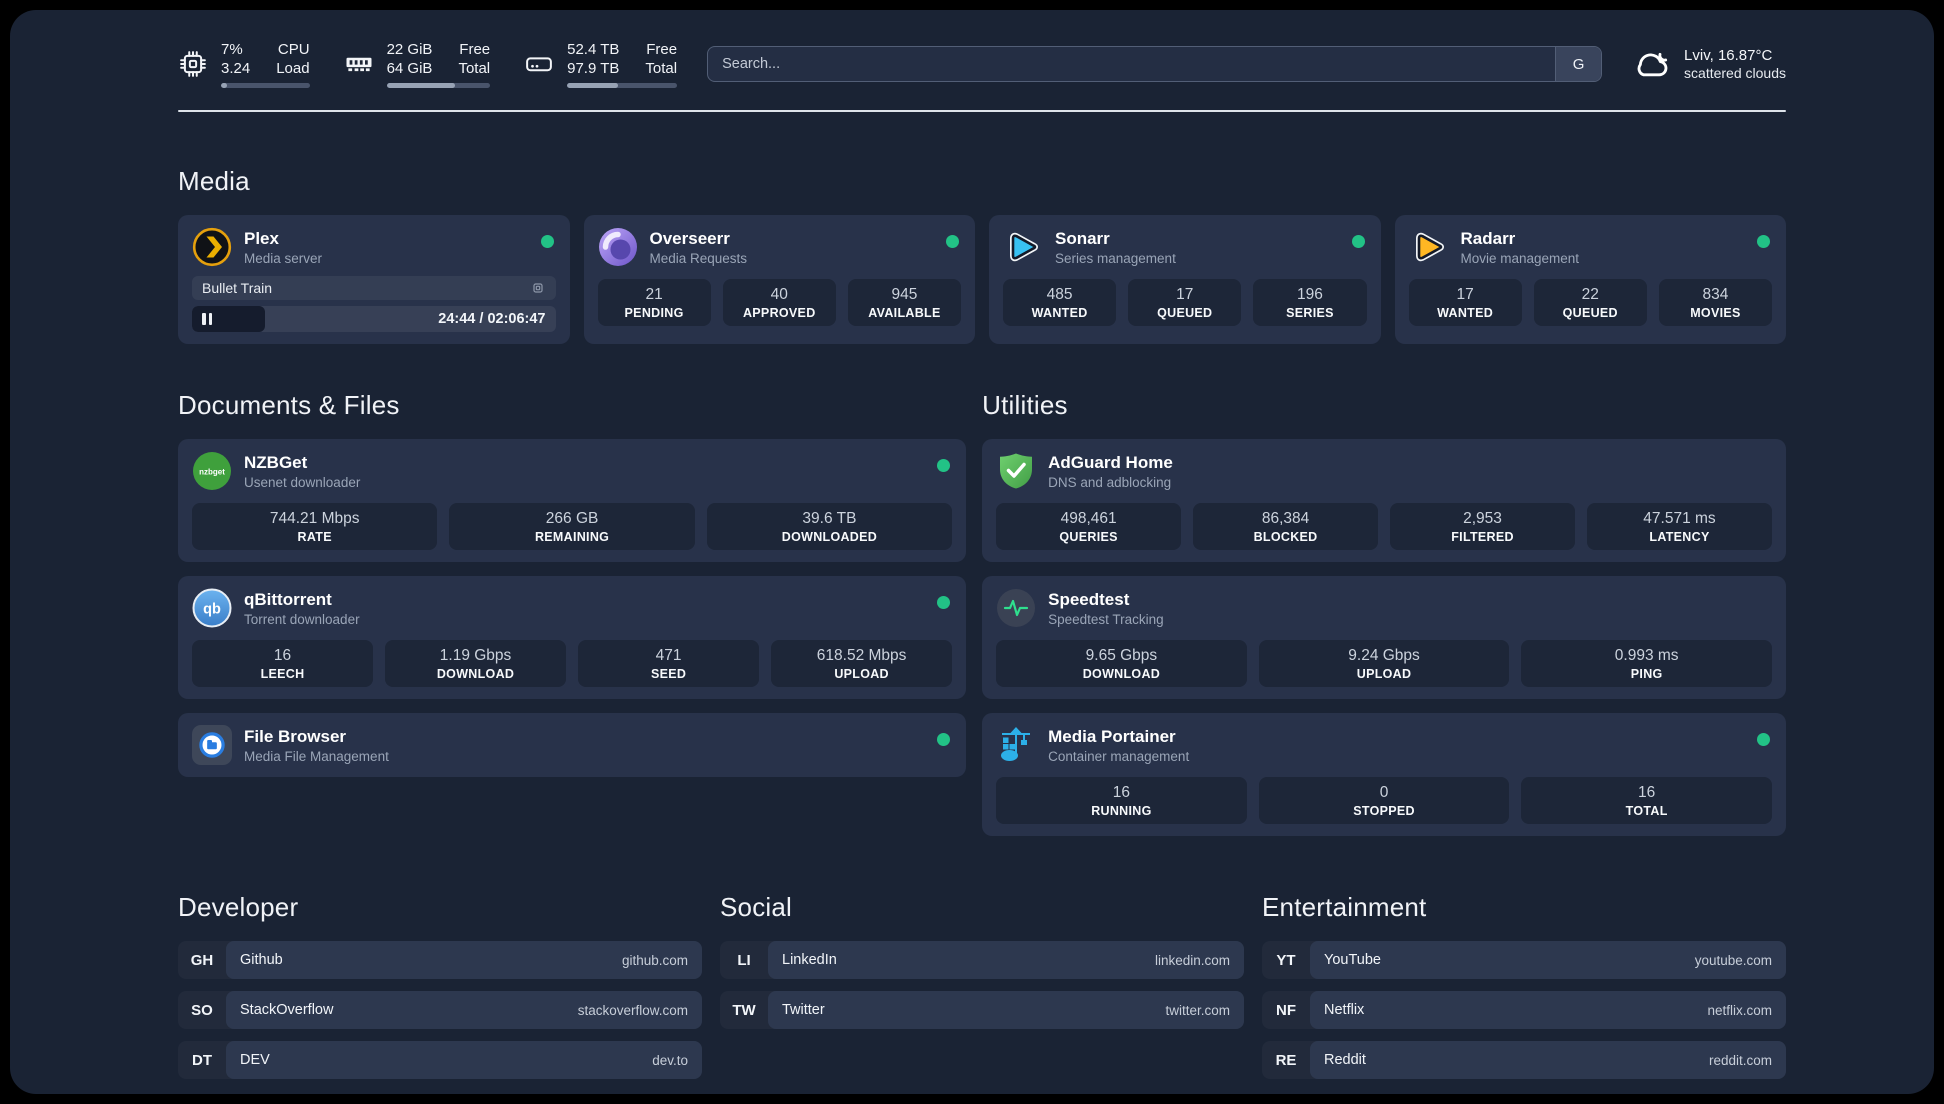  What do you see at coordinates (779, 302) in the screenshot?
I see `stat-tile: 40 APPROVED` at bounding box center [779, 302].